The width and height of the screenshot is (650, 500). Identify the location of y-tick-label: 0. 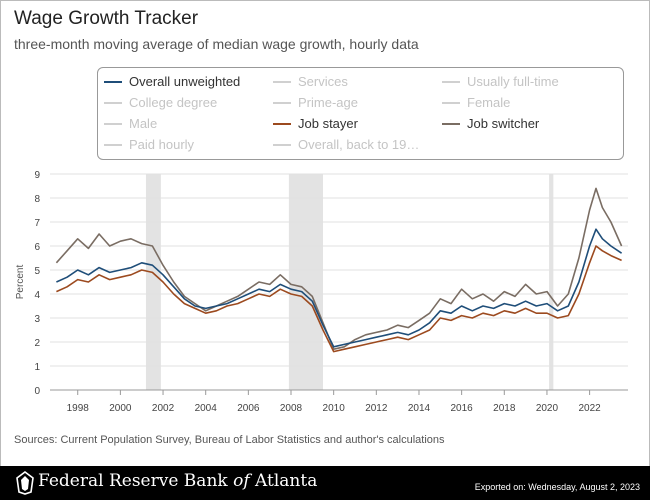
(37, 391).